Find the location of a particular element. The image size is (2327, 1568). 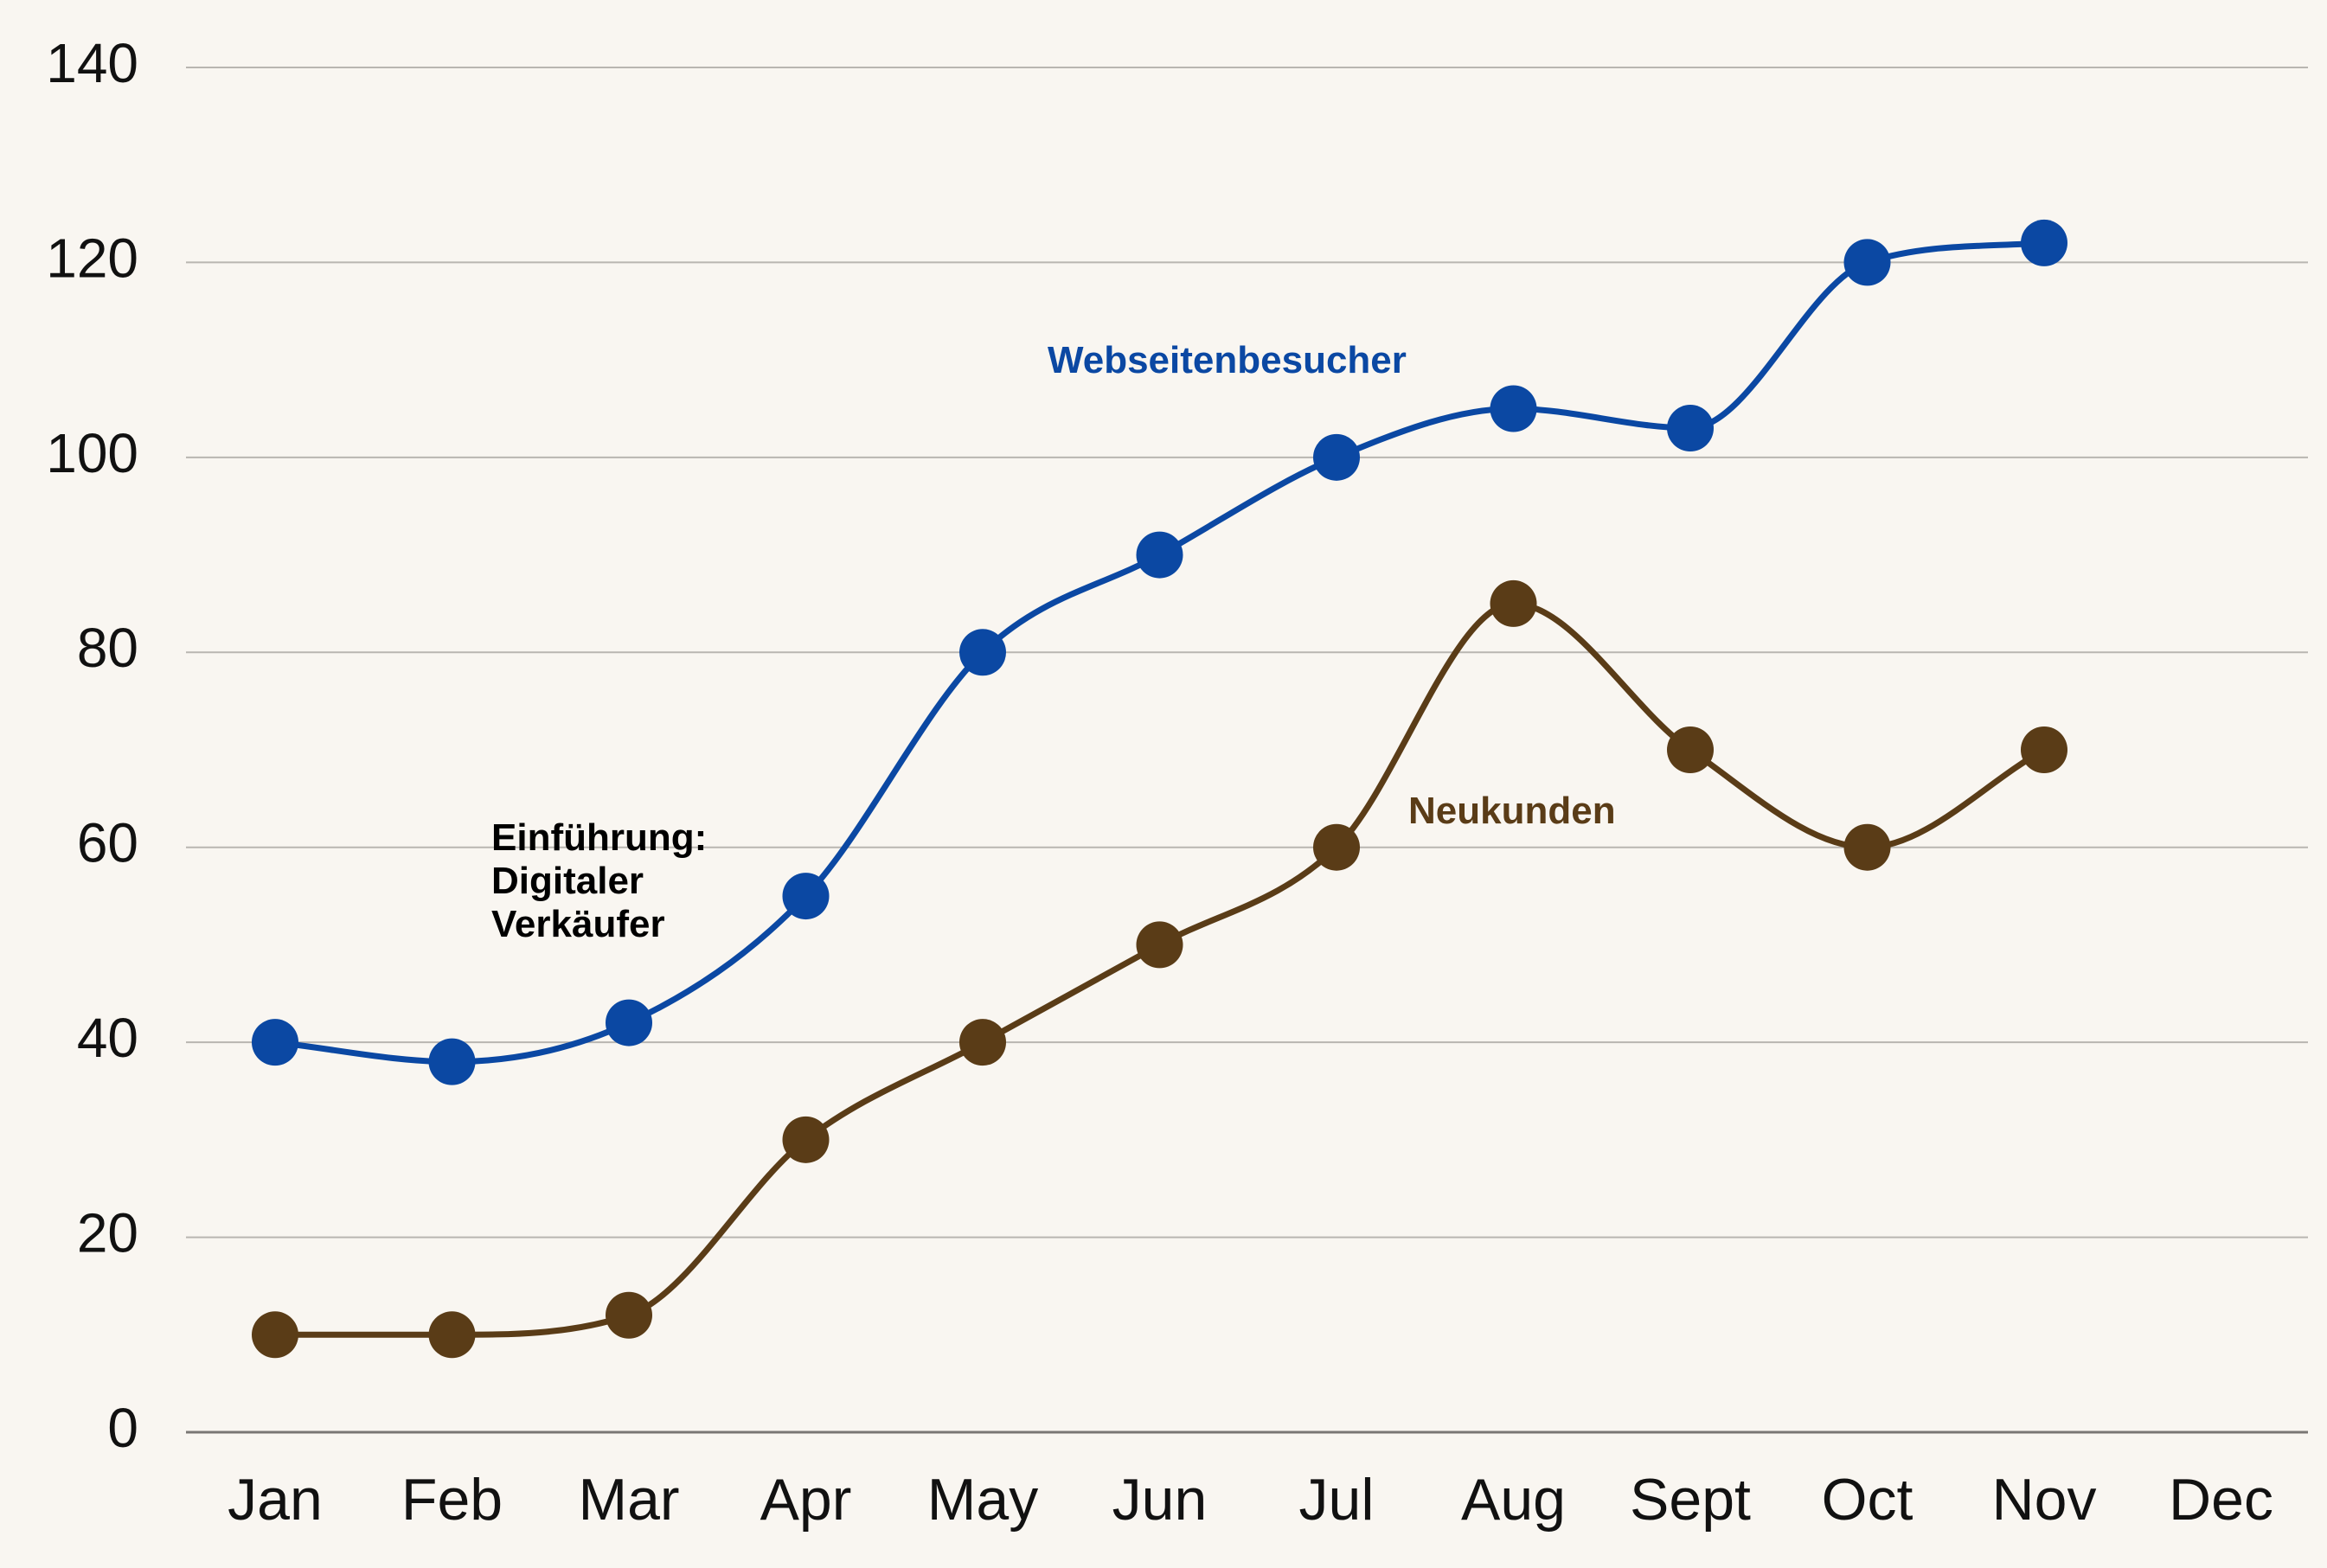

annotation-line: Digitaler is located at coordinates (568, 881).